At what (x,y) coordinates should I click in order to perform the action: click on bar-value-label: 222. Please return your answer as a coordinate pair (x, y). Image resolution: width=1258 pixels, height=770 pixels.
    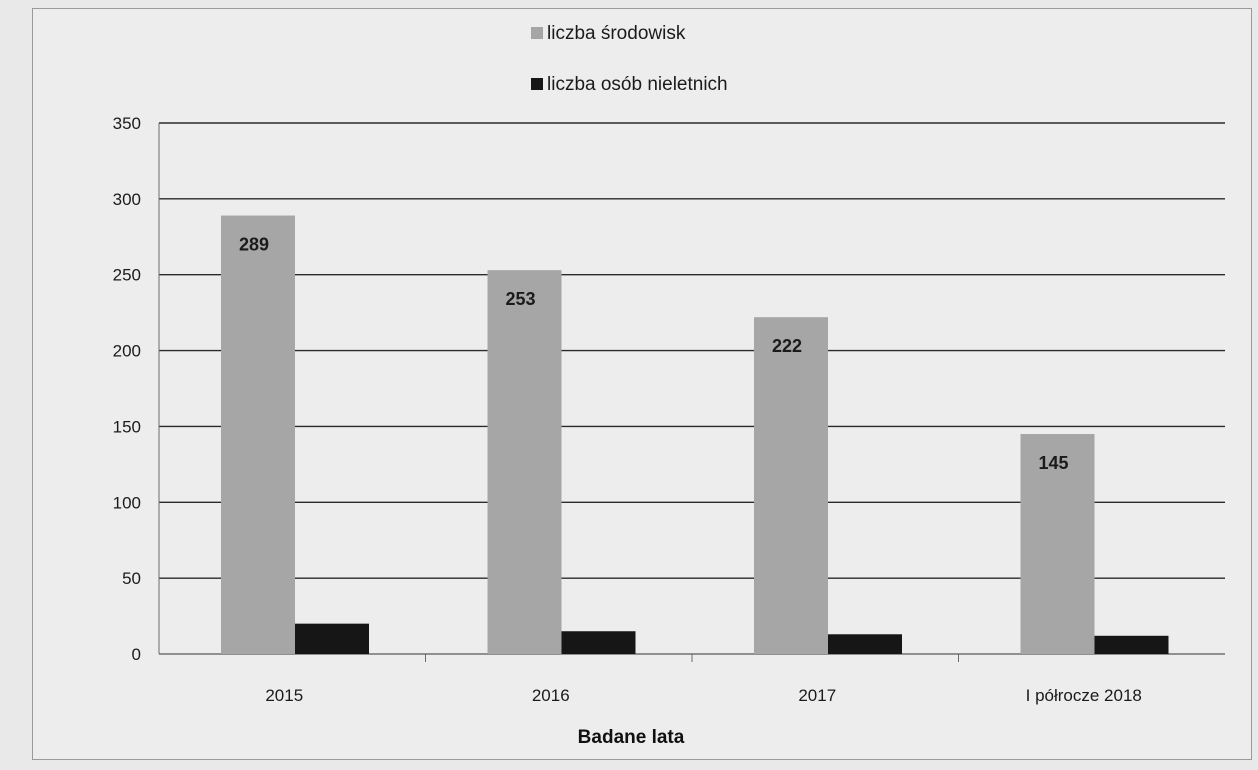
    Looking at the image, I should click on (787, 346).